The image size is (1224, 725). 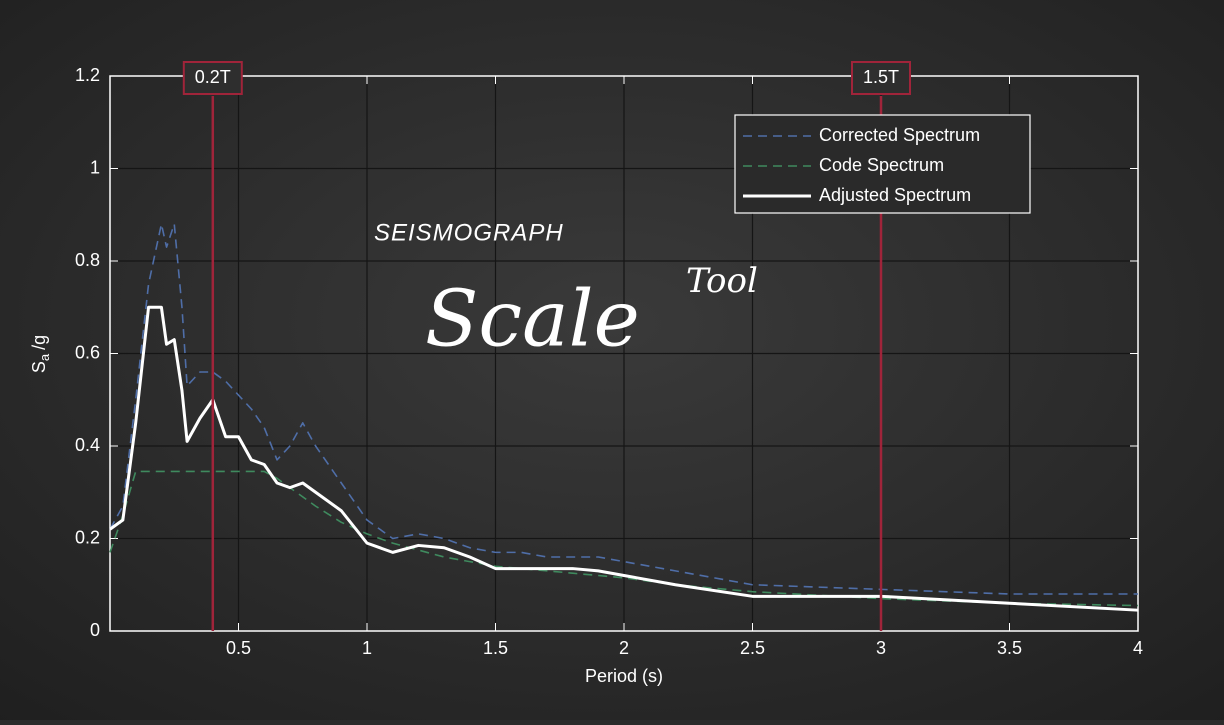 What do you see at coordinates (39, 342) in the screenshot?
I see `y-label-rest: /g` at bounding box center [39, 342].